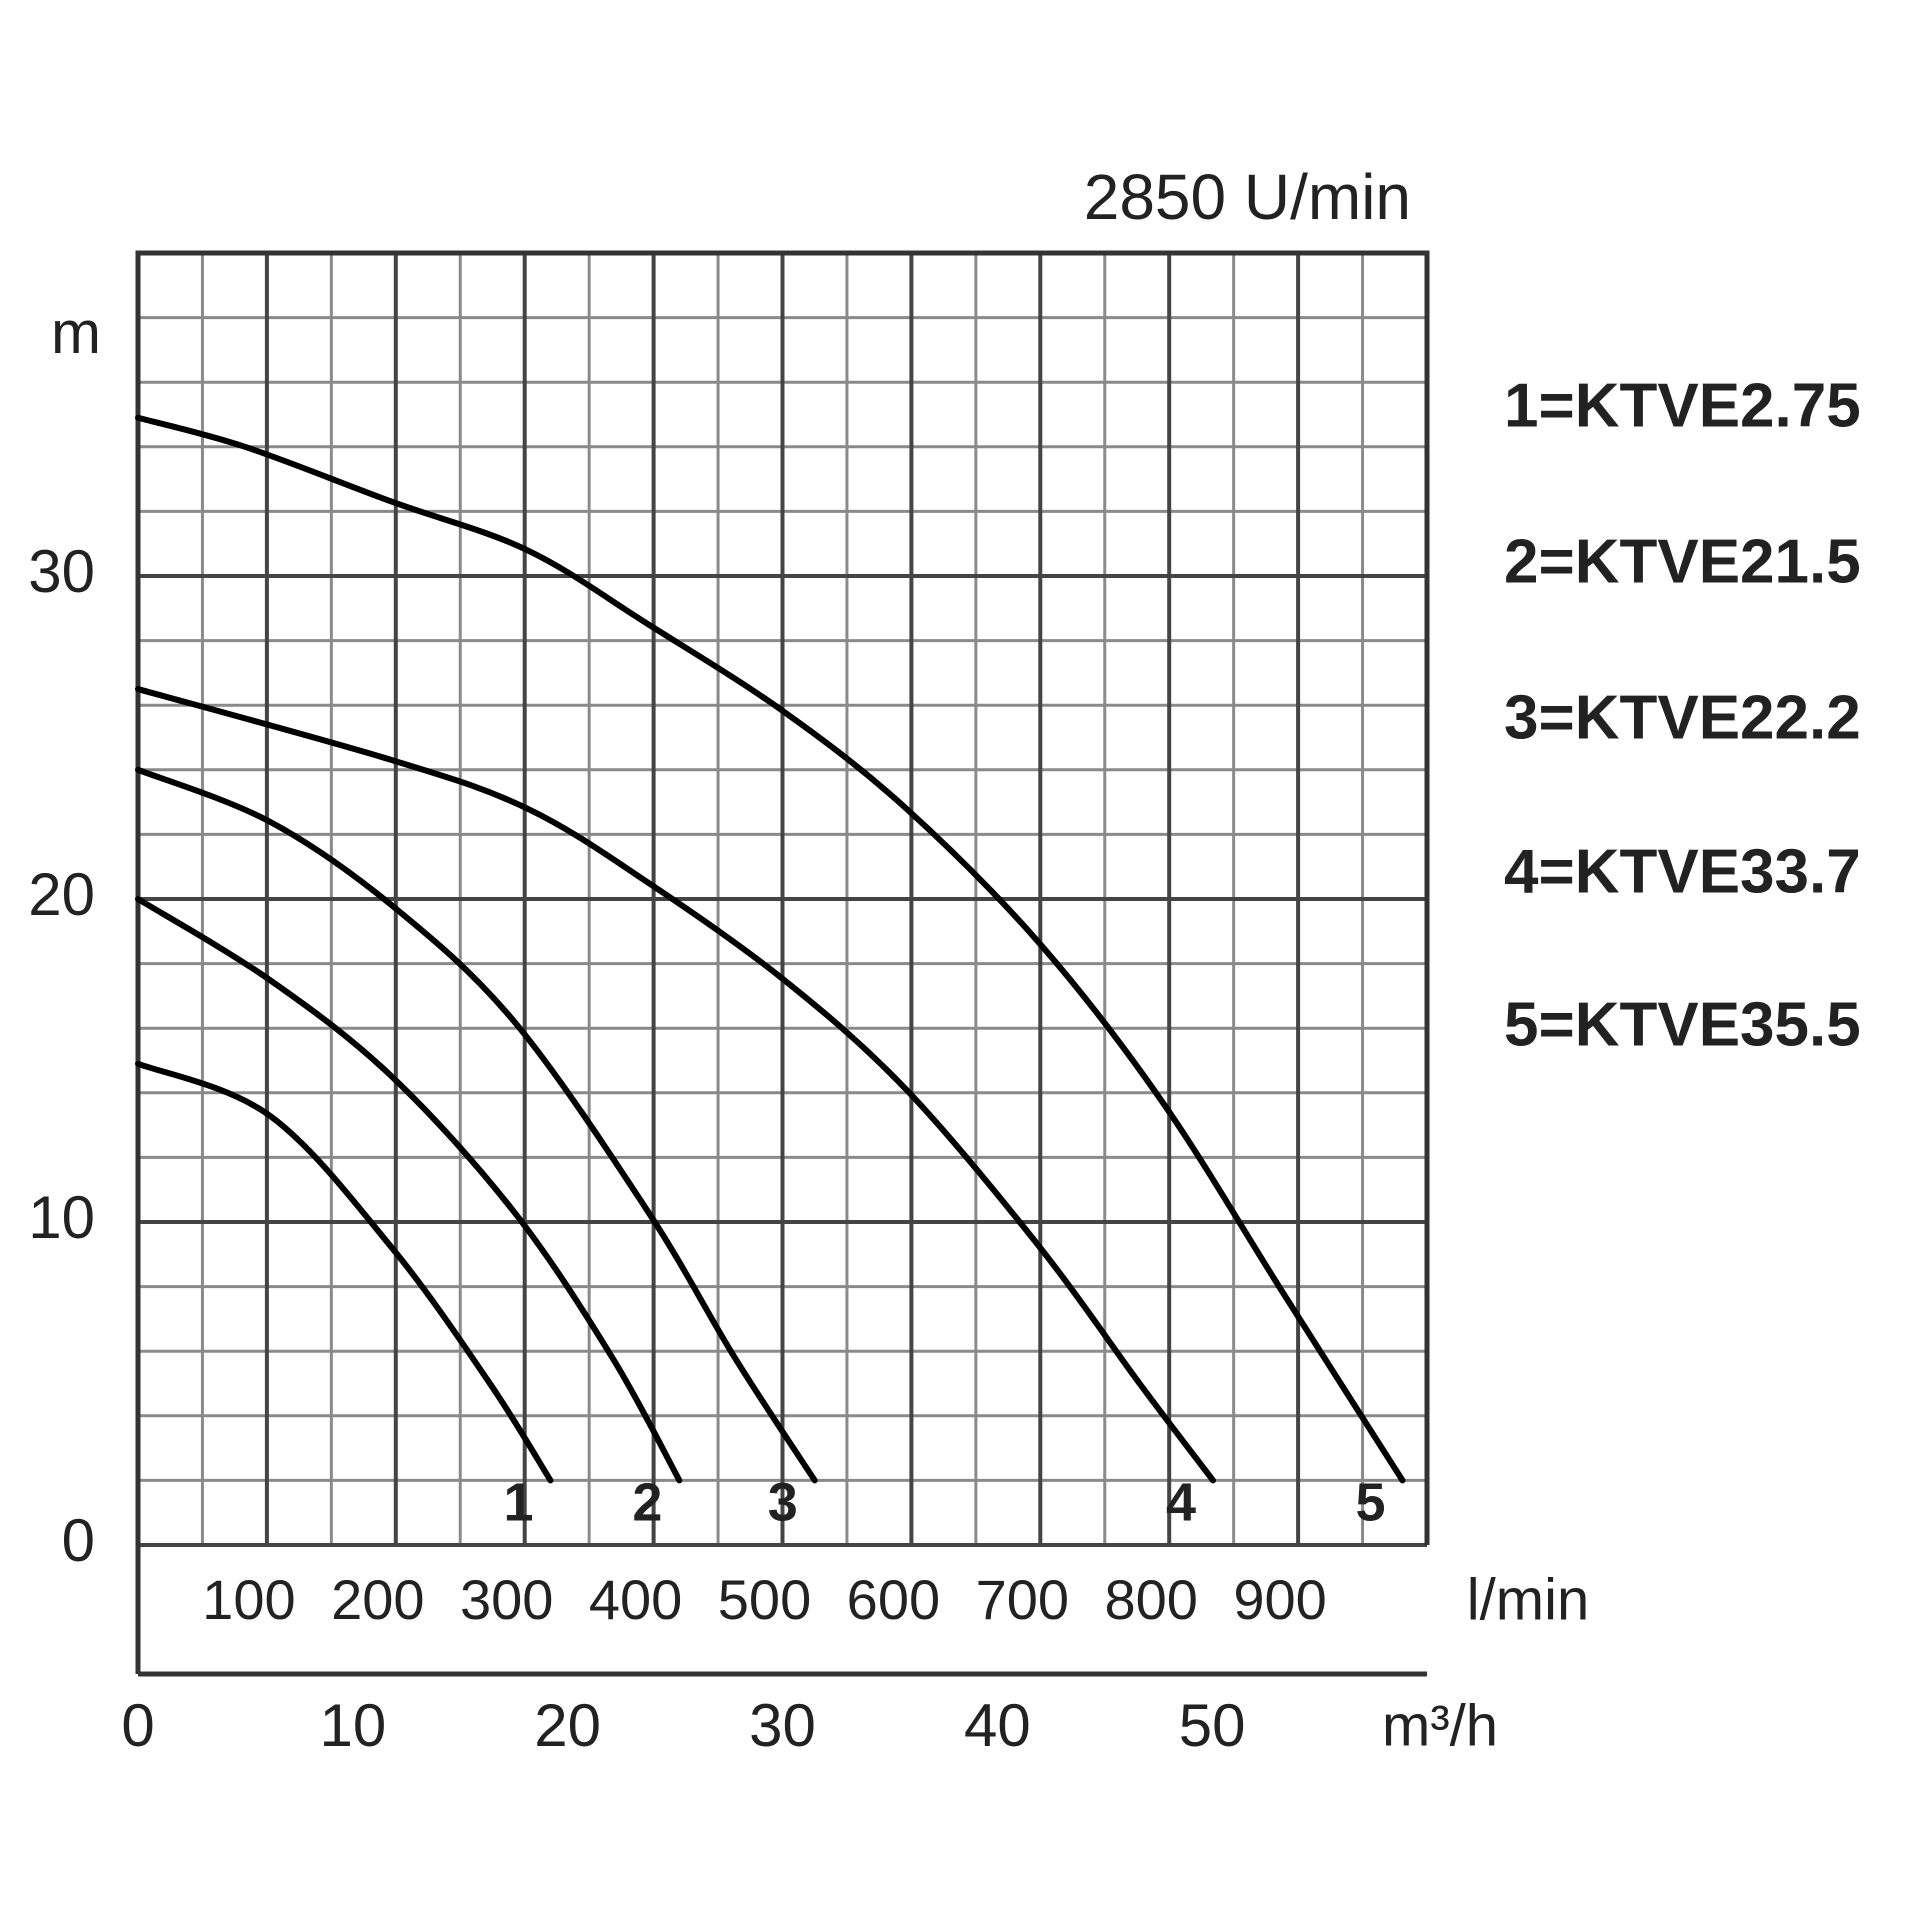 This screenshot has width=1920, height=1920. What do you see at coordinates (61, 571) in the screenshot?
I see `y-tick-label: 30` at bounding box center [61, 571].